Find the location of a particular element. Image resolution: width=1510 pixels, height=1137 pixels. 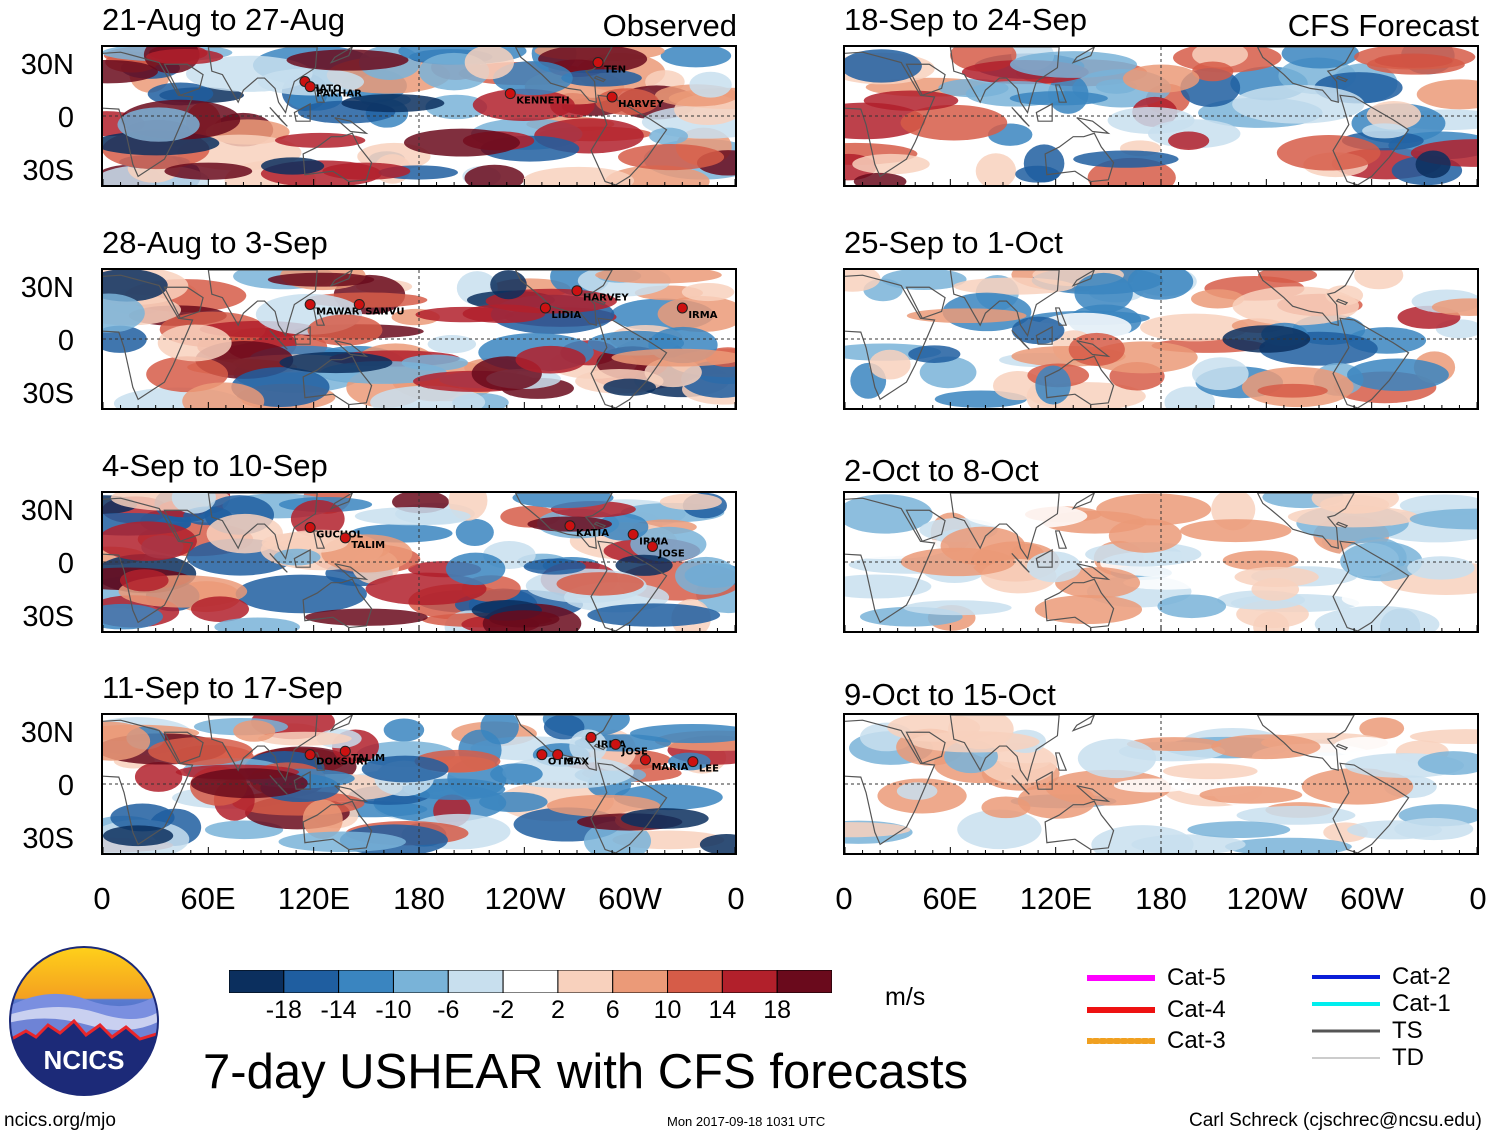

storm-marker: TEN is located at coordinates (609, 66).